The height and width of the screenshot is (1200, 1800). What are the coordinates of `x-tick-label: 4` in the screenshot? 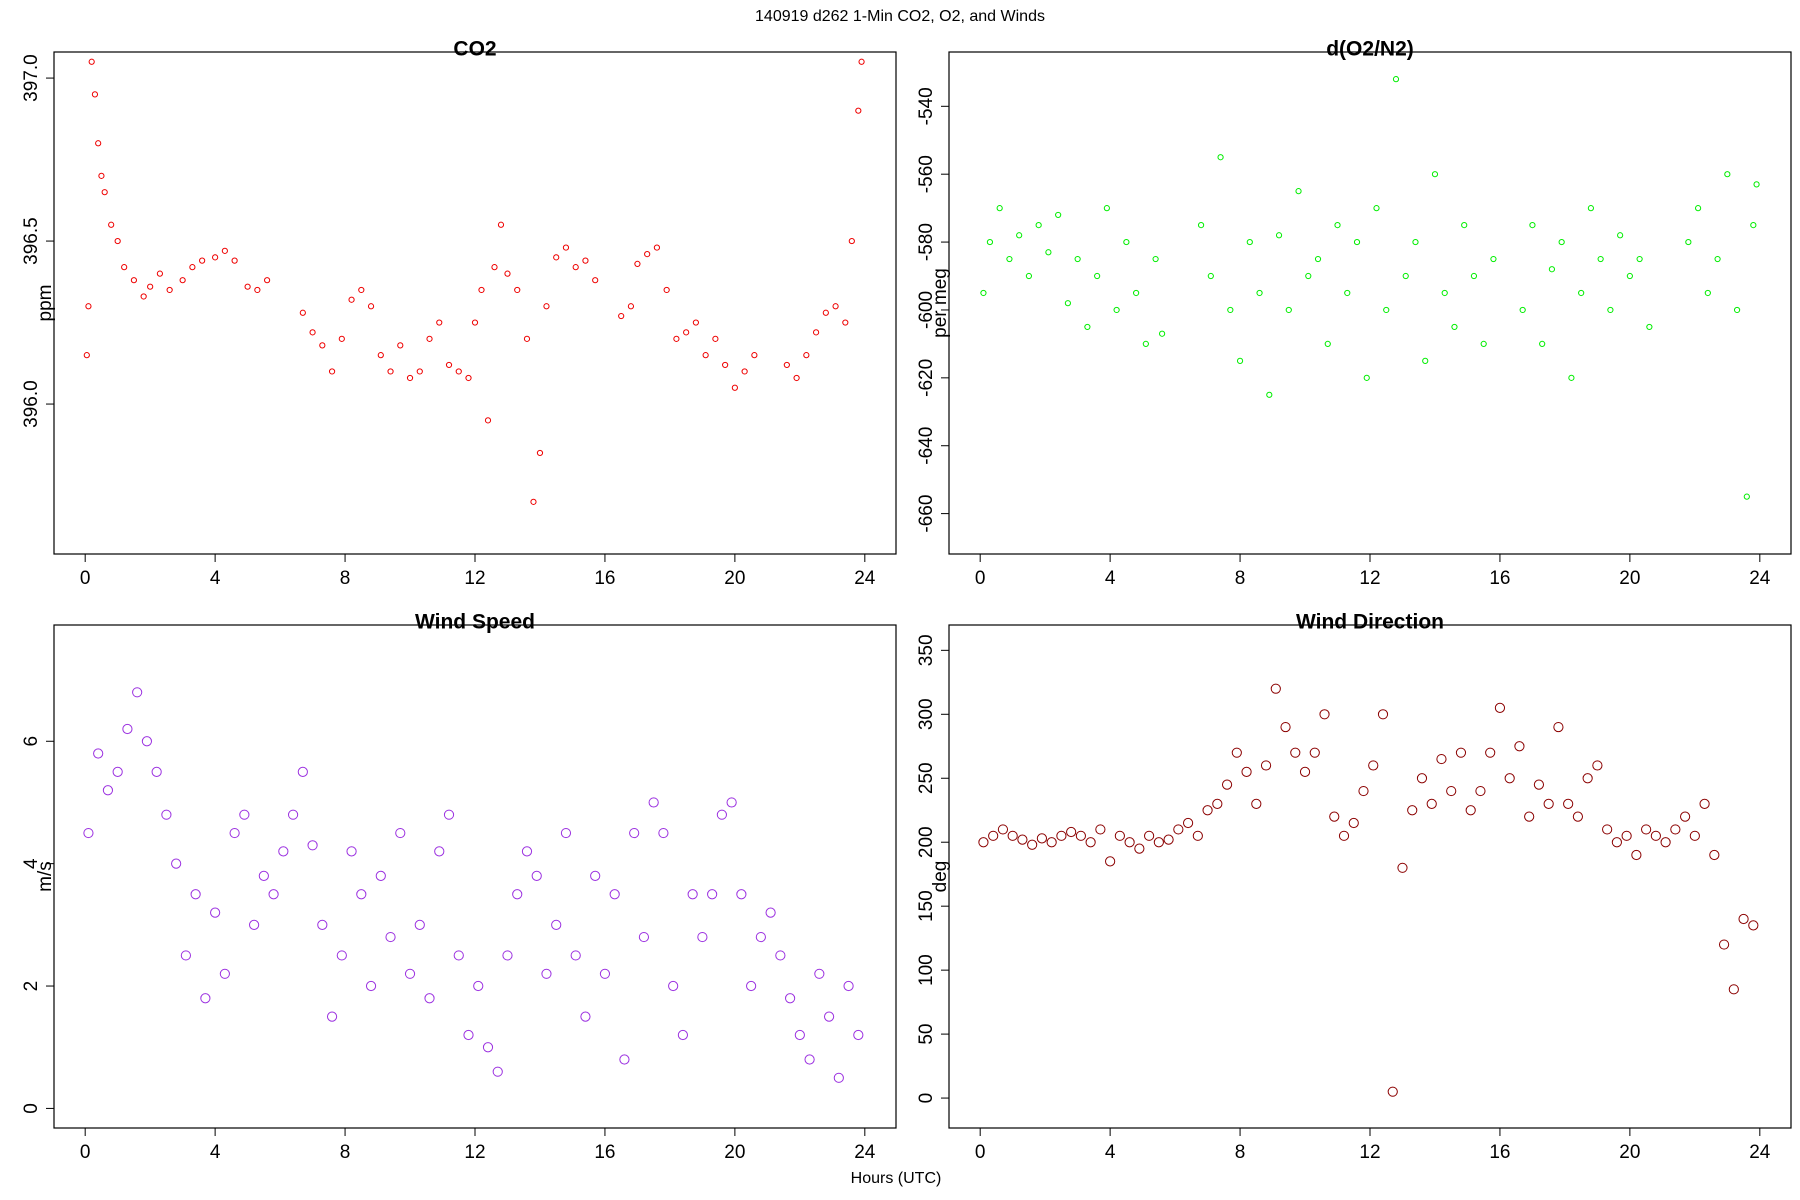 It's located at (1110, 1152).